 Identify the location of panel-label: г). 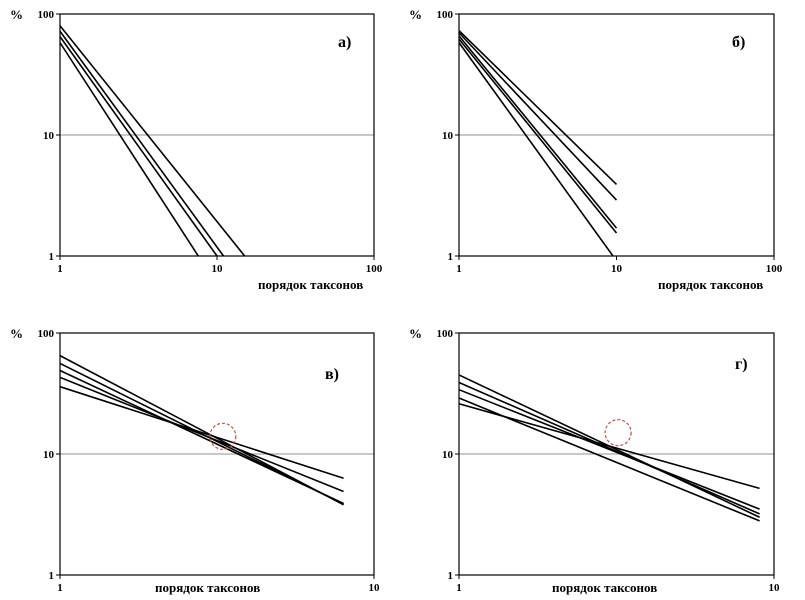
(741, 364).